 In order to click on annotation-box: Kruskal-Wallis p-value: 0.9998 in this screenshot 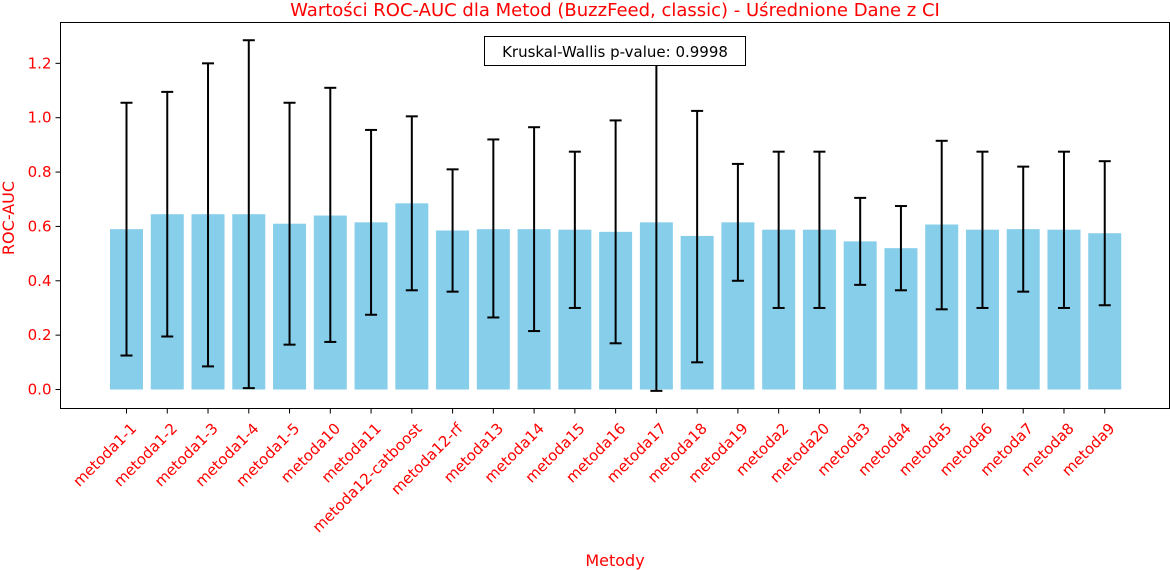, I will do `click(615, 51)`.